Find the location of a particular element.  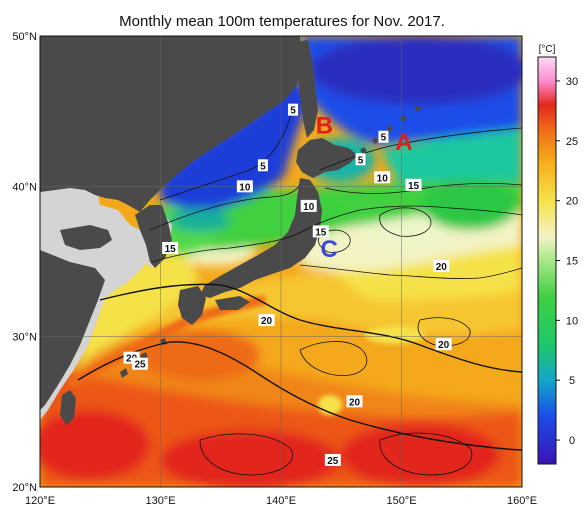

lat-tick-label: 30°N is located at coordinates (24, 338).